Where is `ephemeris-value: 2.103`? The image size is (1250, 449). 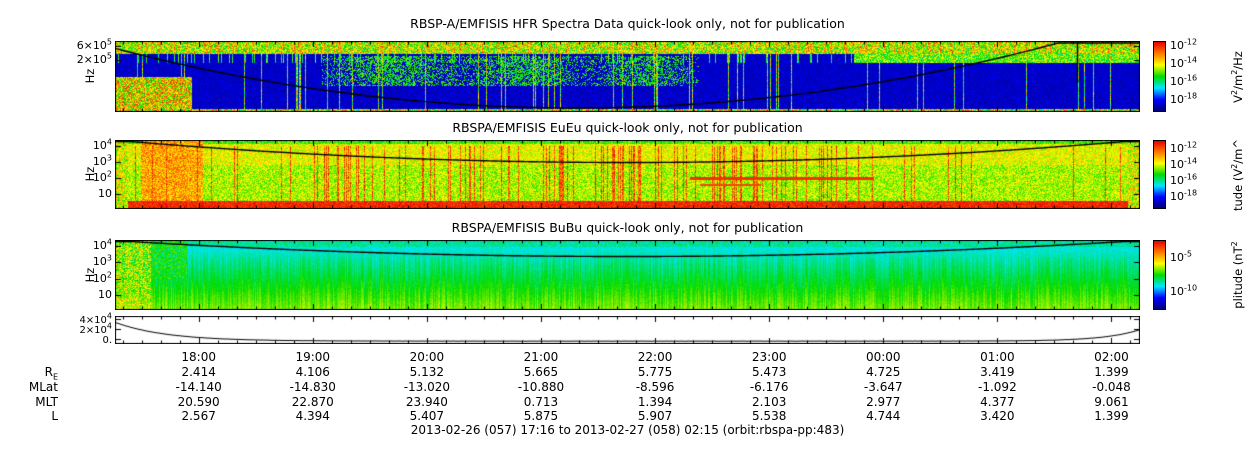 ephemeris-value: 2.103 is located at coordinates (769, 401).